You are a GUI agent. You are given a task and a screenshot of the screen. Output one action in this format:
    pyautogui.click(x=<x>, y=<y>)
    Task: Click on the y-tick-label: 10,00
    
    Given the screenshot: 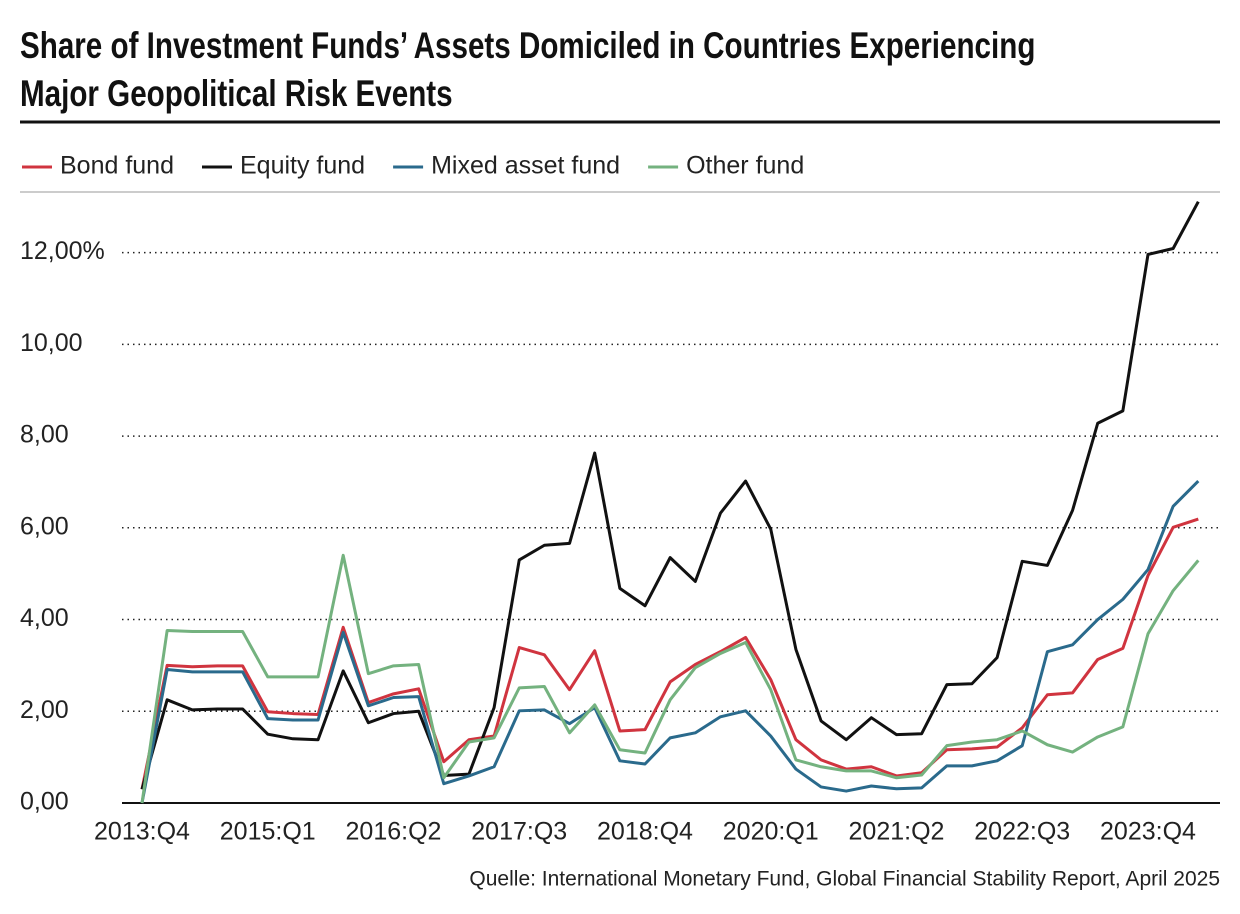 What is the action you would take?
    pyautogui.click(x=51, y=343)
    